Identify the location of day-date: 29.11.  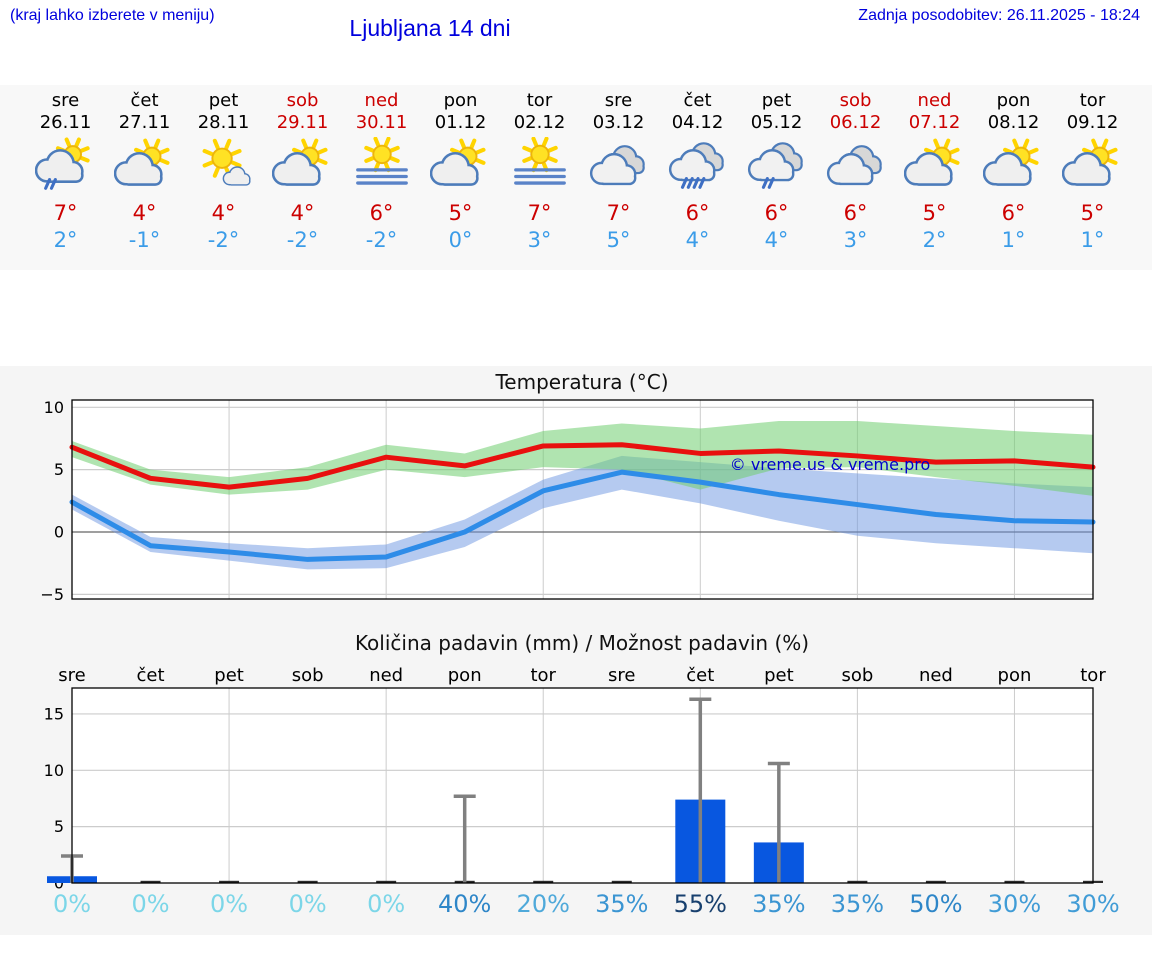
(302, 122).